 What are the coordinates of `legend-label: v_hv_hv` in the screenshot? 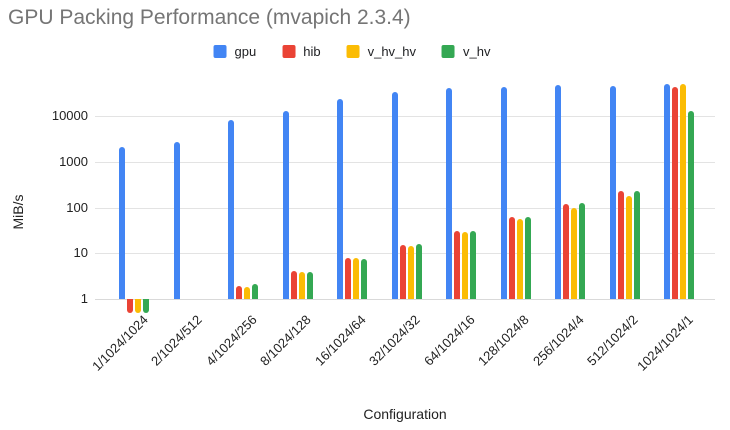 It's located at (392, 51).